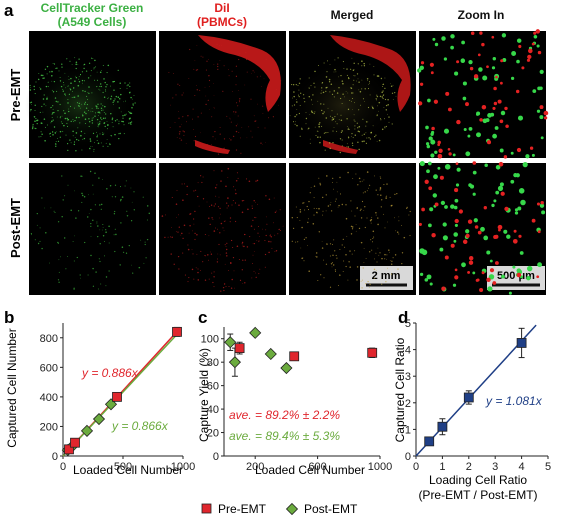 Image resolution: width=567 pixels, height=519 pixels. Describe the element at coordinates (516, 276) in the screenshot. I see `scale-bar-zoom-label: 500 μm` at that location.